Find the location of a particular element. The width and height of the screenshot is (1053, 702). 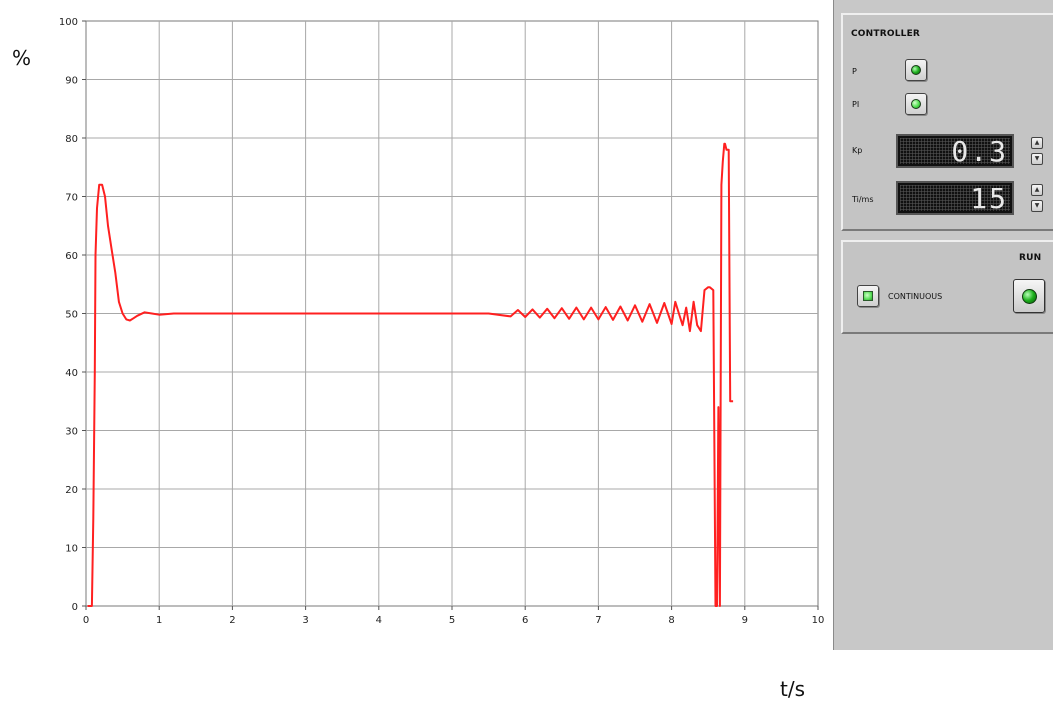

continuous-led-icon is located at coordinates (868, 296).